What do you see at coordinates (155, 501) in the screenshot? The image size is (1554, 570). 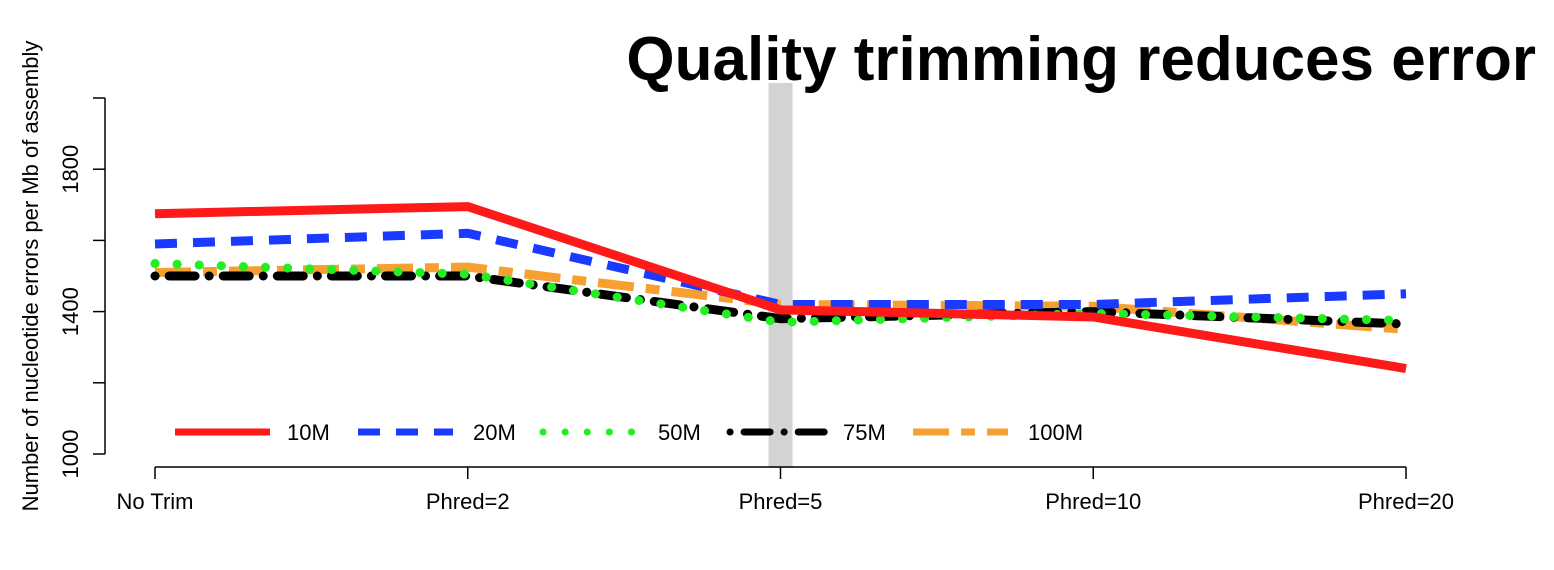 I see `x-tick-label: No Trim` at bounding box center [155, 501].